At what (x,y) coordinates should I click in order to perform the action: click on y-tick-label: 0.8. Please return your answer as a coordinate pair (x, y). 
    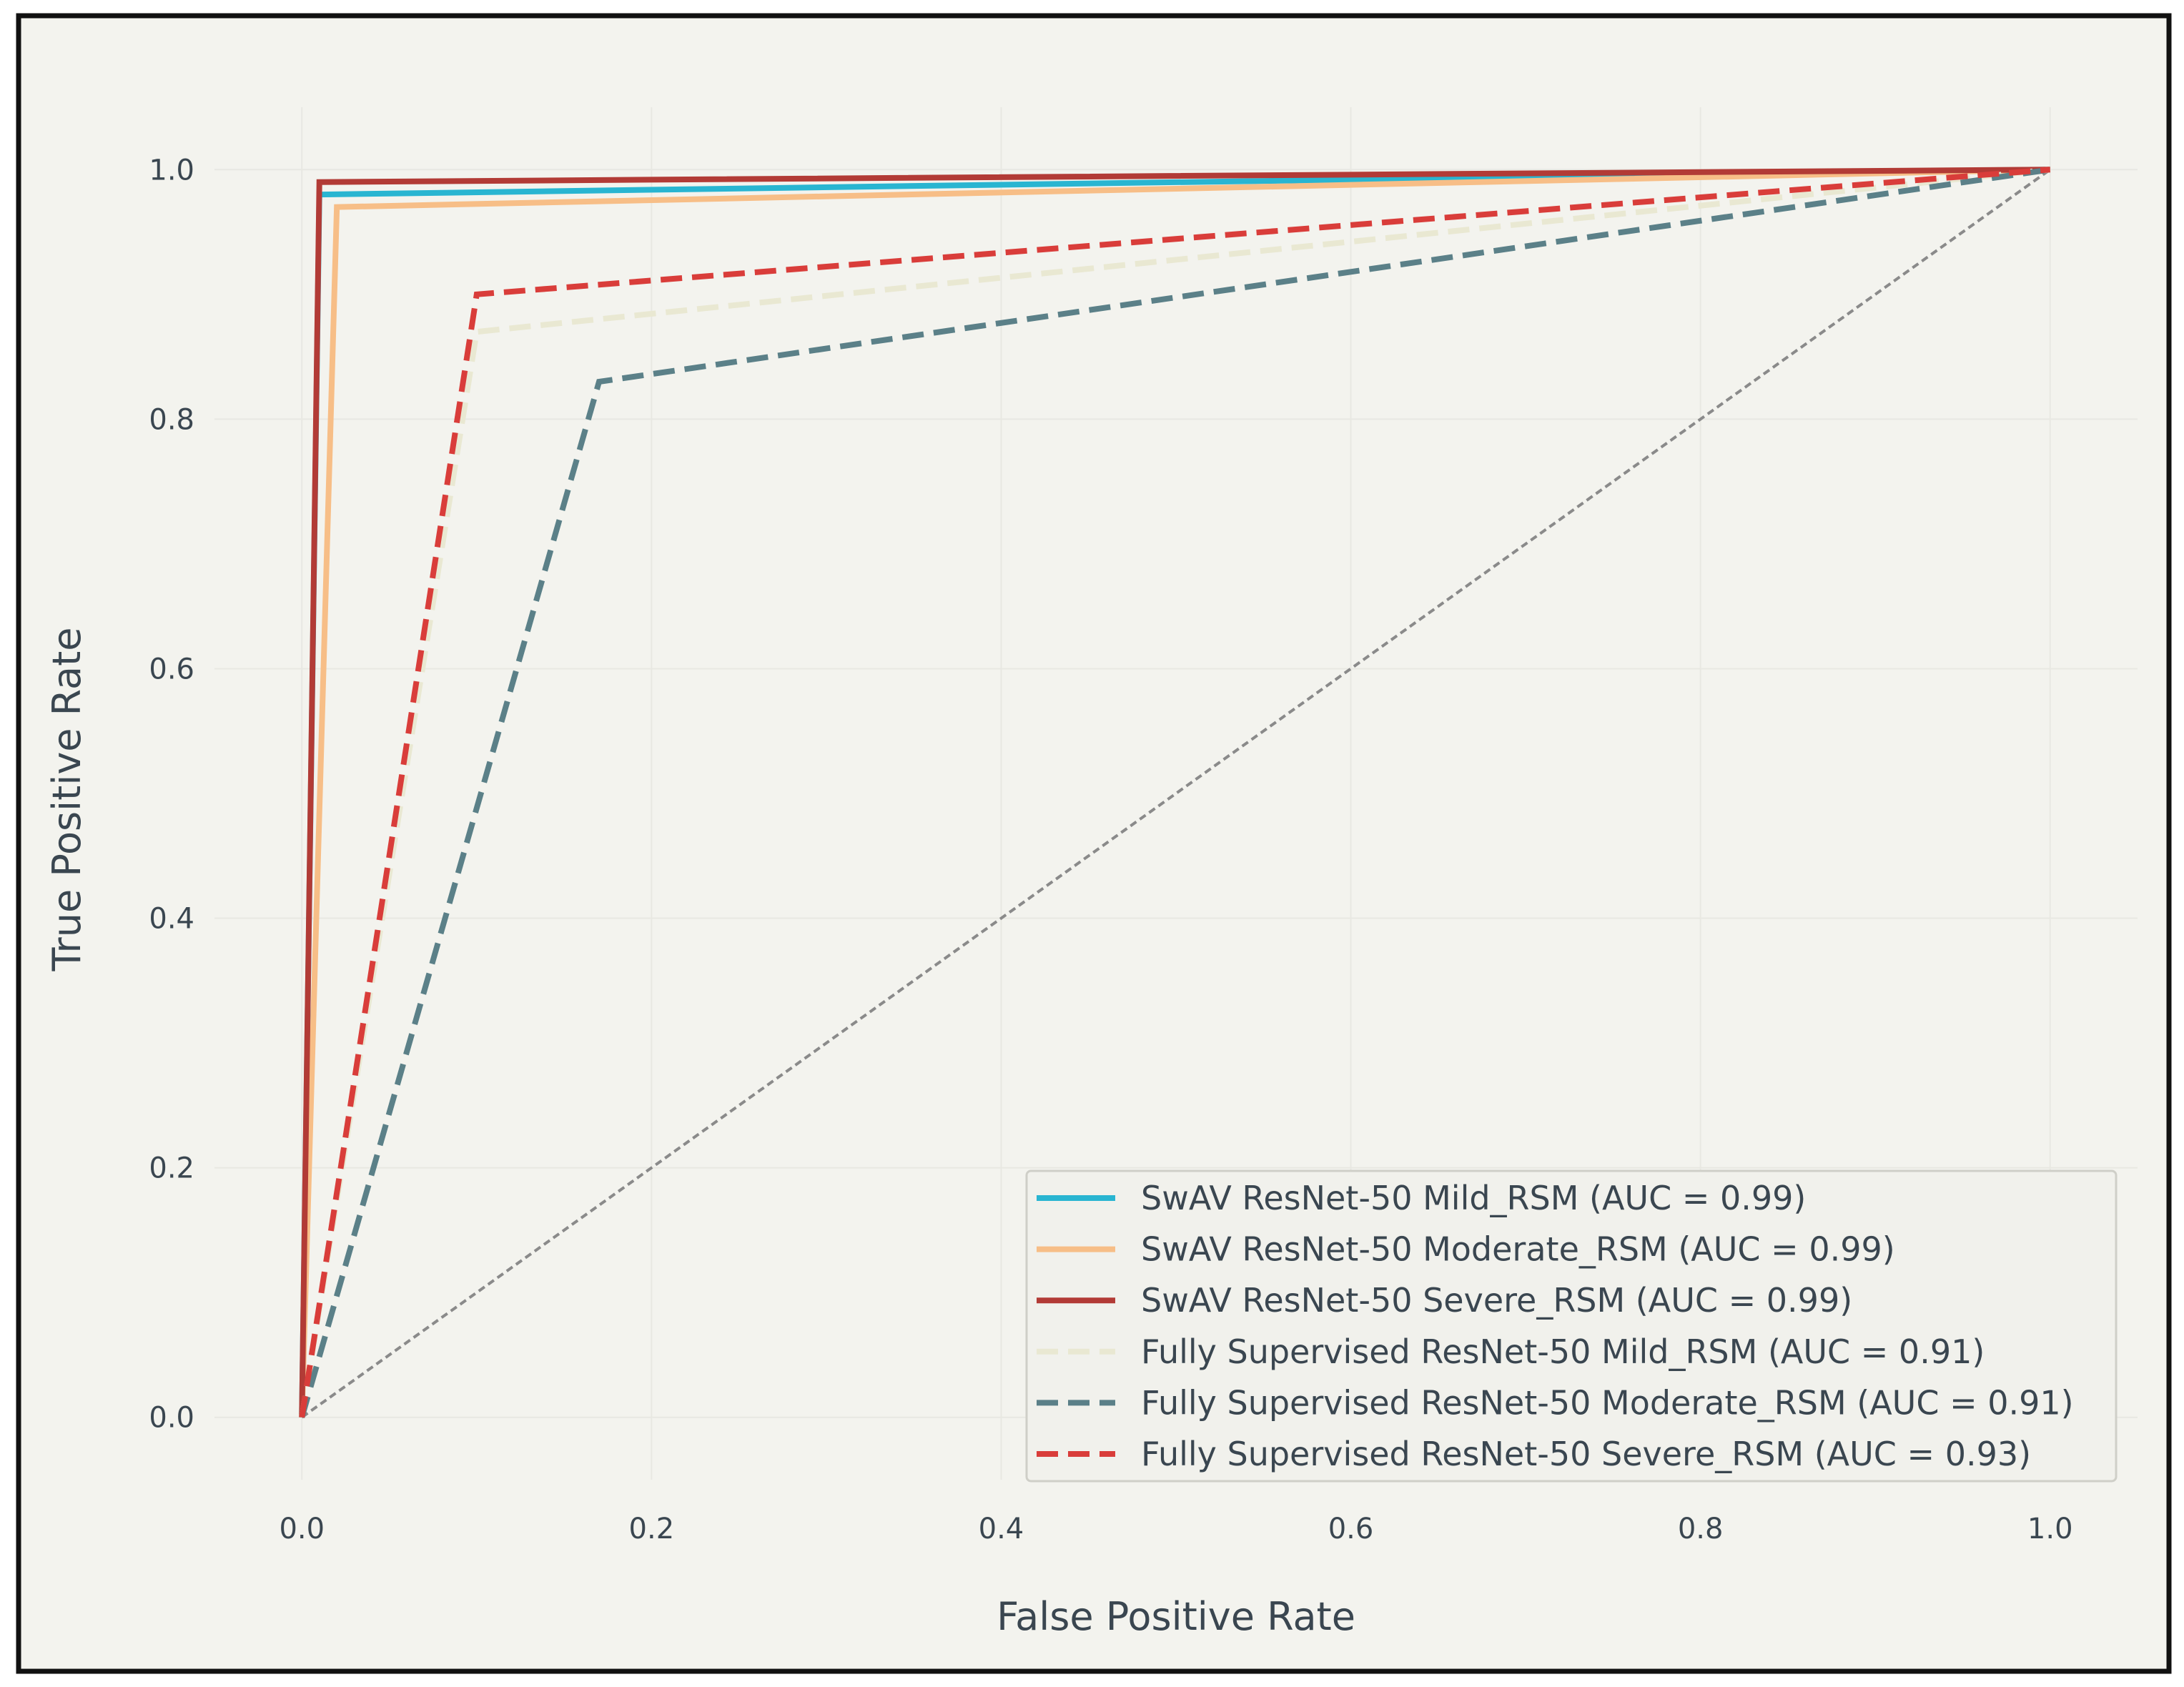
    Looking at the image, I should click on (171, 419).